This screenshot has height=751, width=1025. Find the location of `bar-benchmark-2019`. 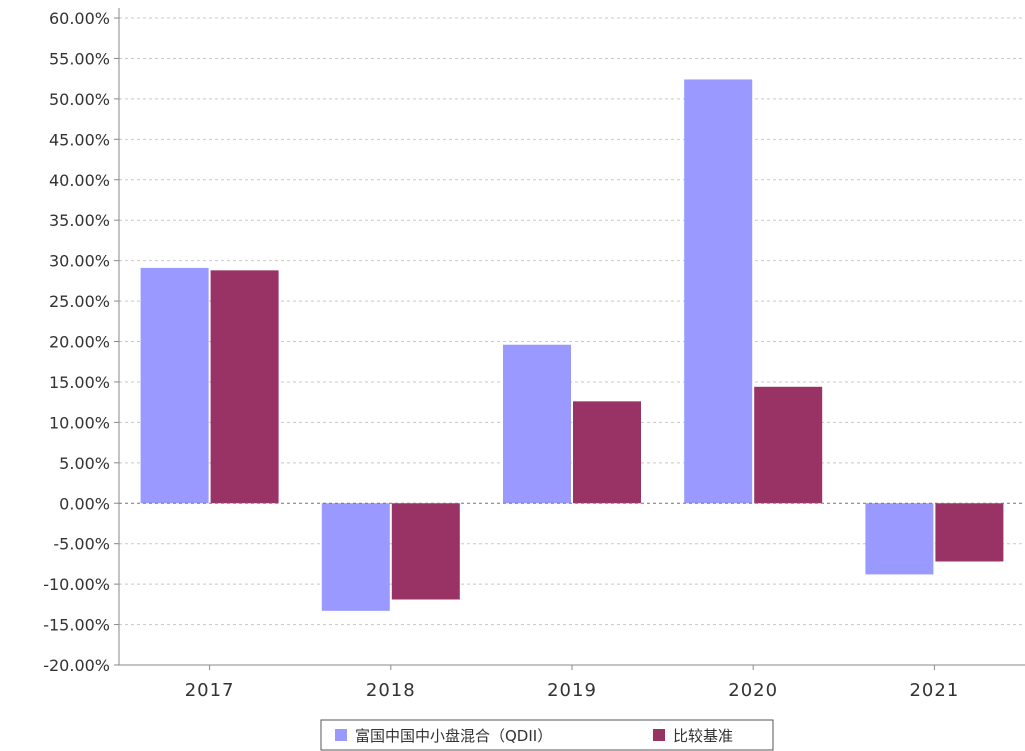

bar-benchmark-2019 is located at coordinates (607, 452).